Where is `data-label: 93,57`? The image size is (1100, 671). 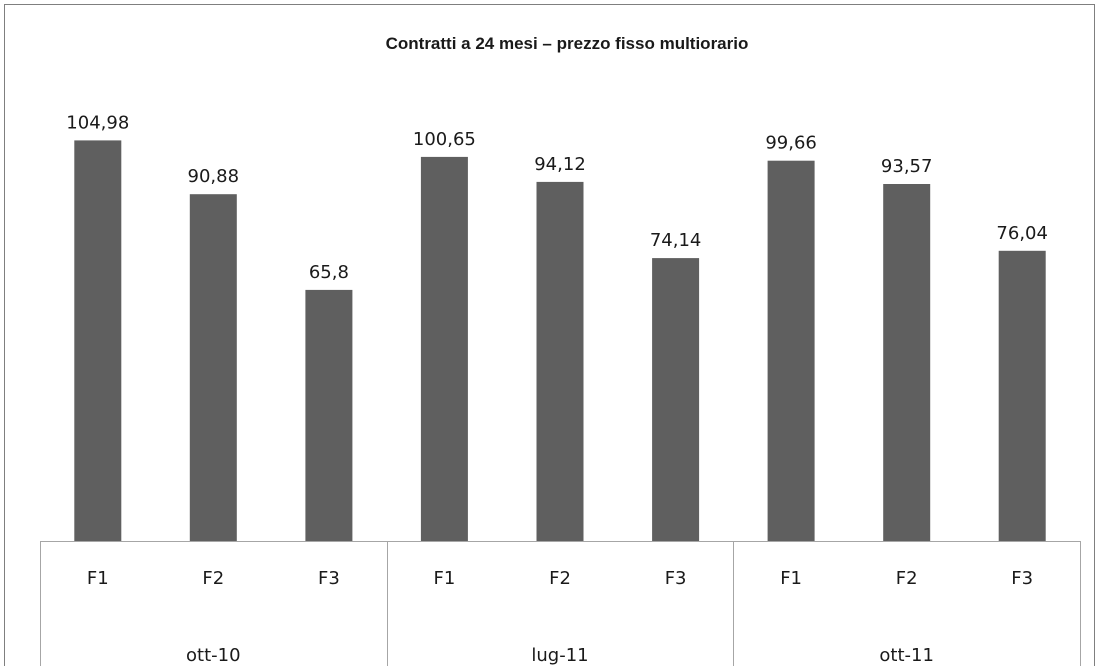 data-label: 93,57 is located at coordinates (907, 166).